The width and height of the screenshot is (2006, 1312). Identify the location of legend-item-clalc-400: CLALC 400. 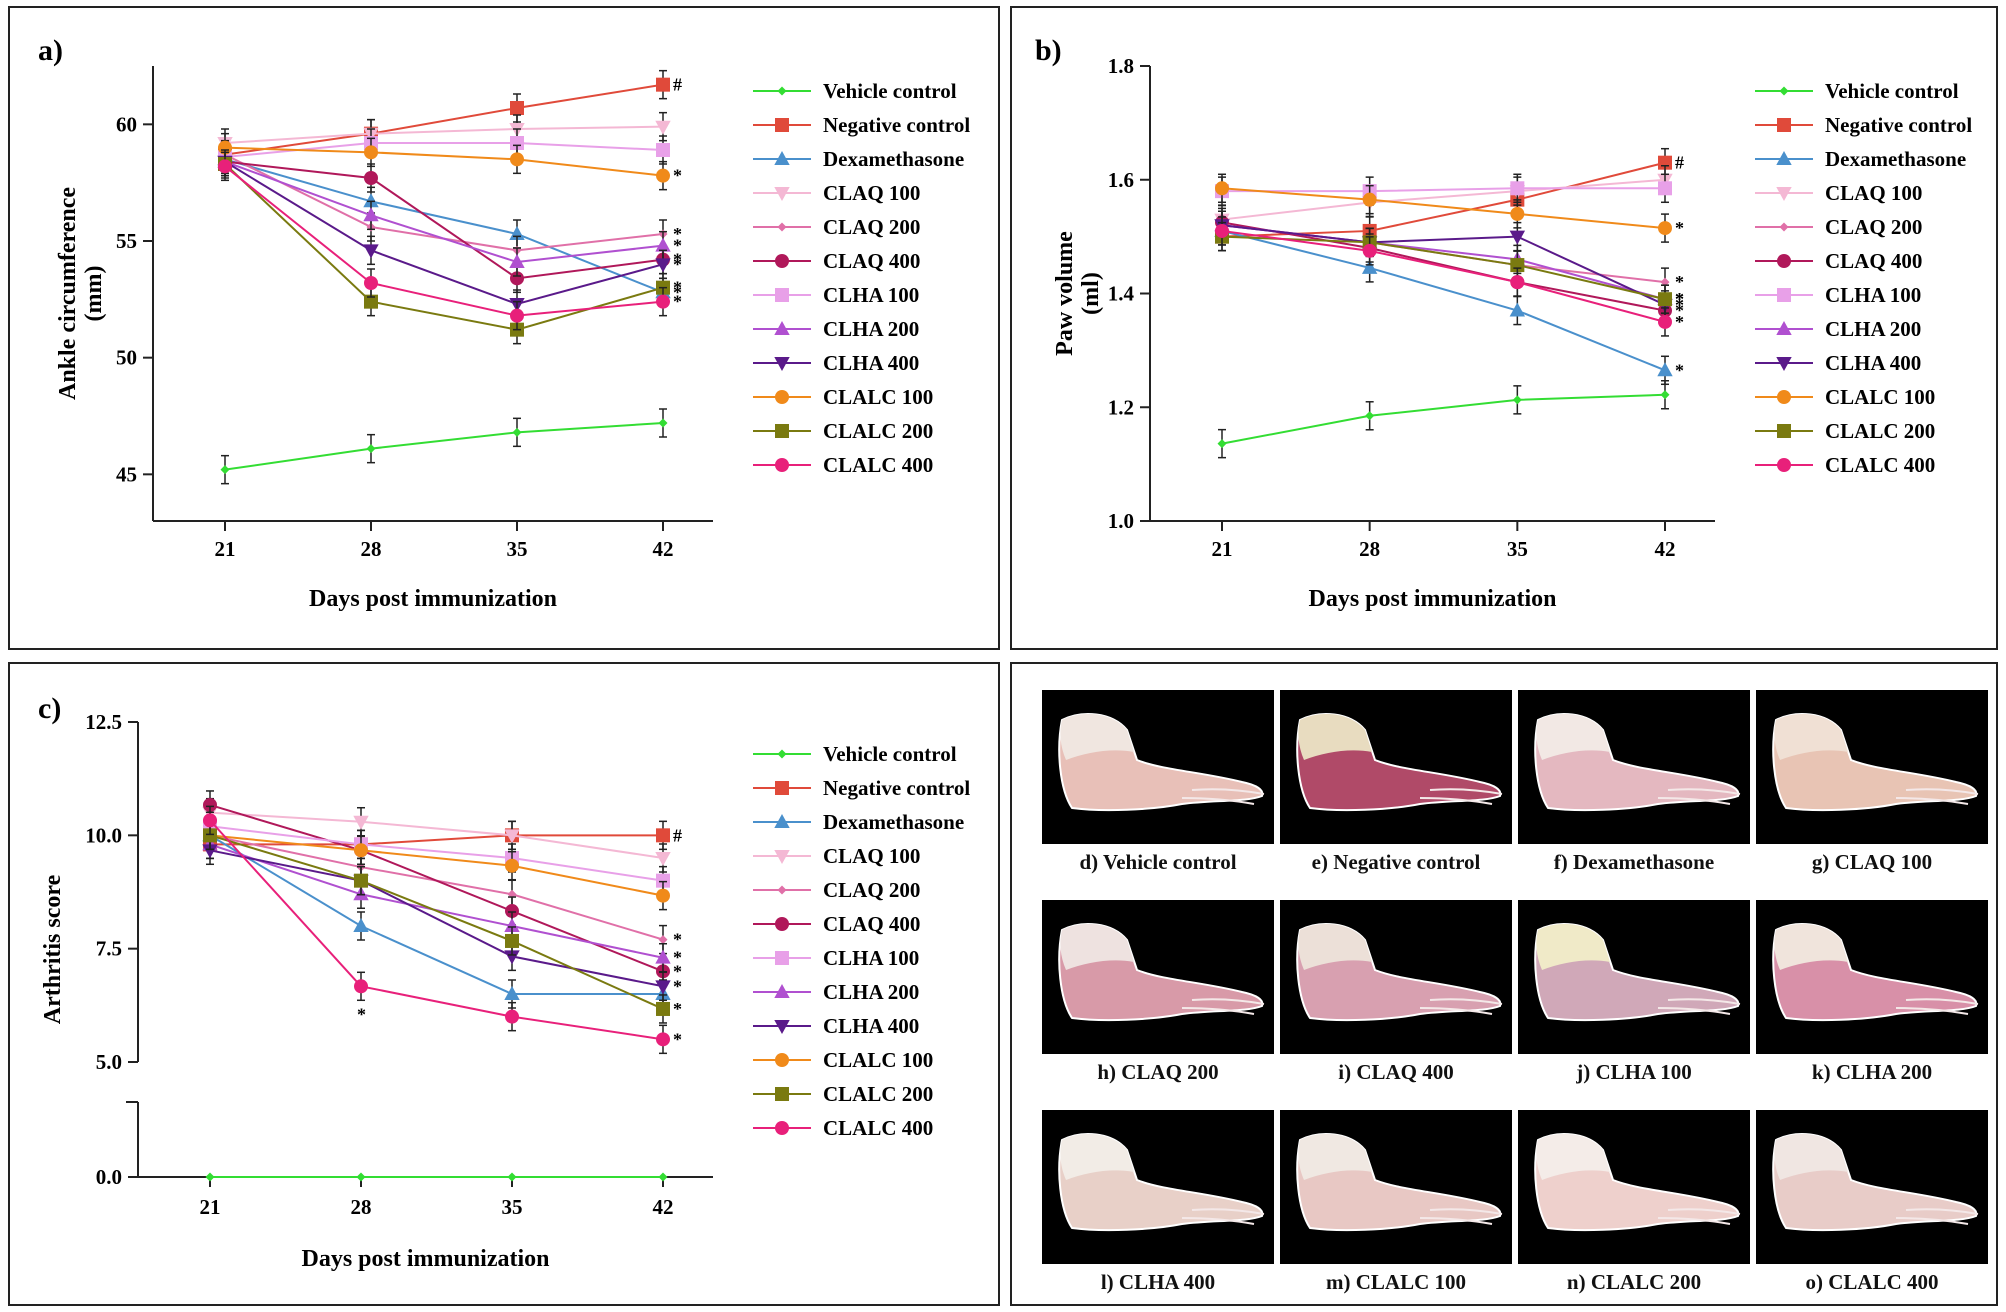
(843, 1128).